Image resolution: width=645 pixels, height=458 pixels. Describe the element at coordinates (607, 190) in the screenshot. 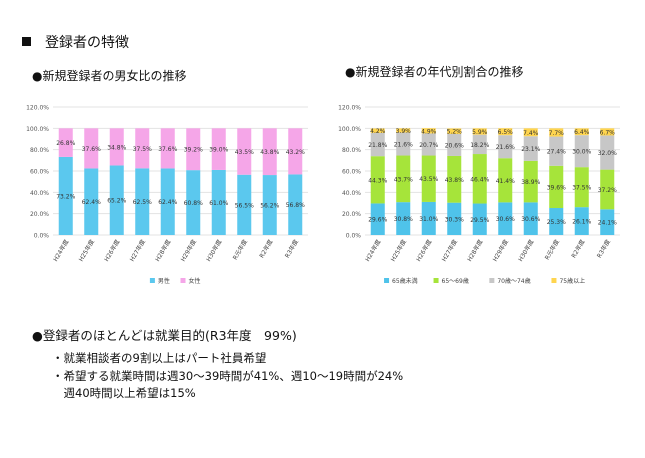

I see `data-label: 37.2%` at that location.